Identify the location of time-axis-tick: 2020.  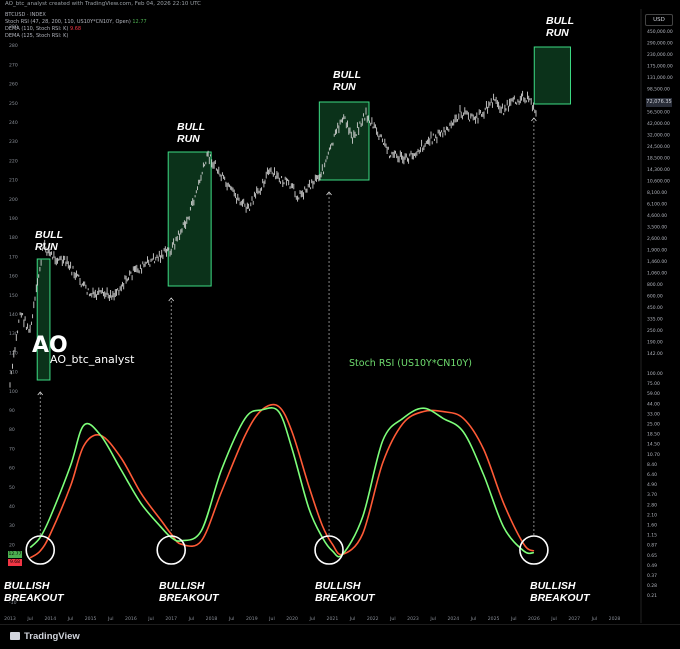
(292, 619).